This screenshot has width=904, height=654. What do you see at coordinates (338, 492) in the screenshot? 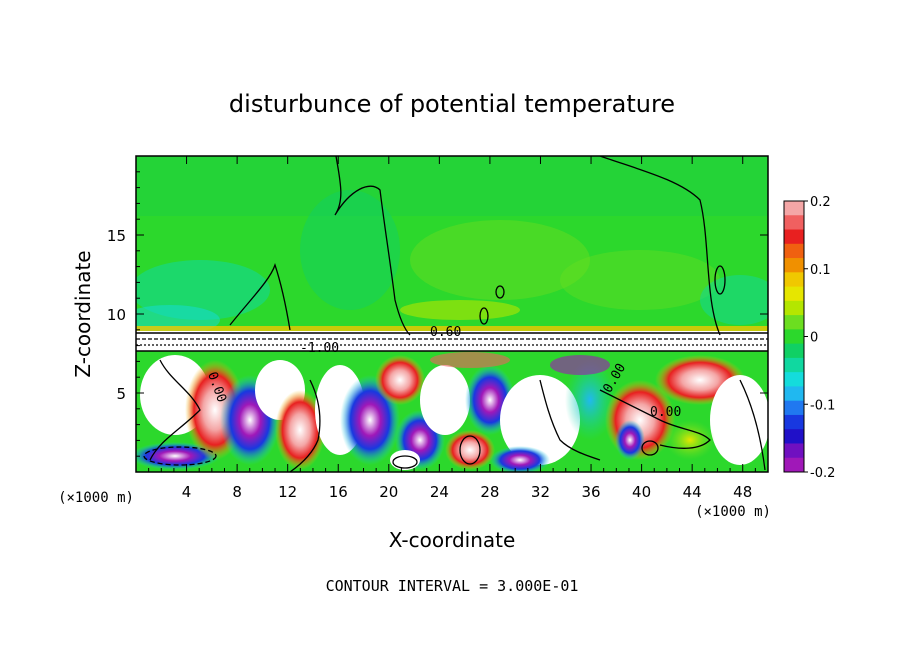
I see `x-tick-label: 16` at bounding box center [338, 492].